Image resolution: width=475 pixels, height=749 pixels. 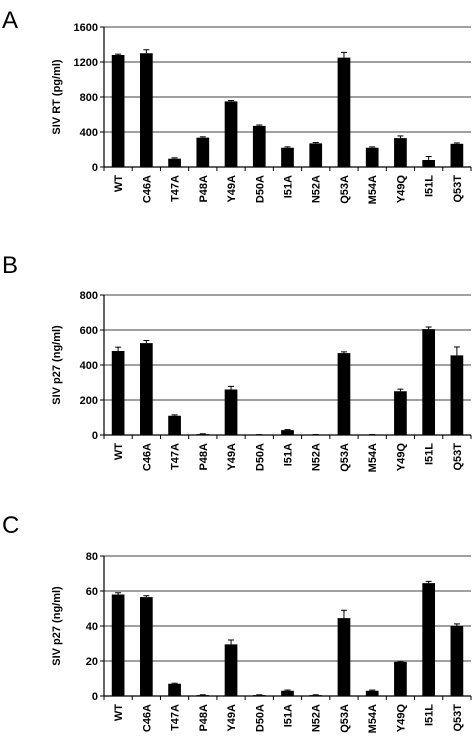 I want to click on y-tick-label: 600, so click(x=89, y=331).